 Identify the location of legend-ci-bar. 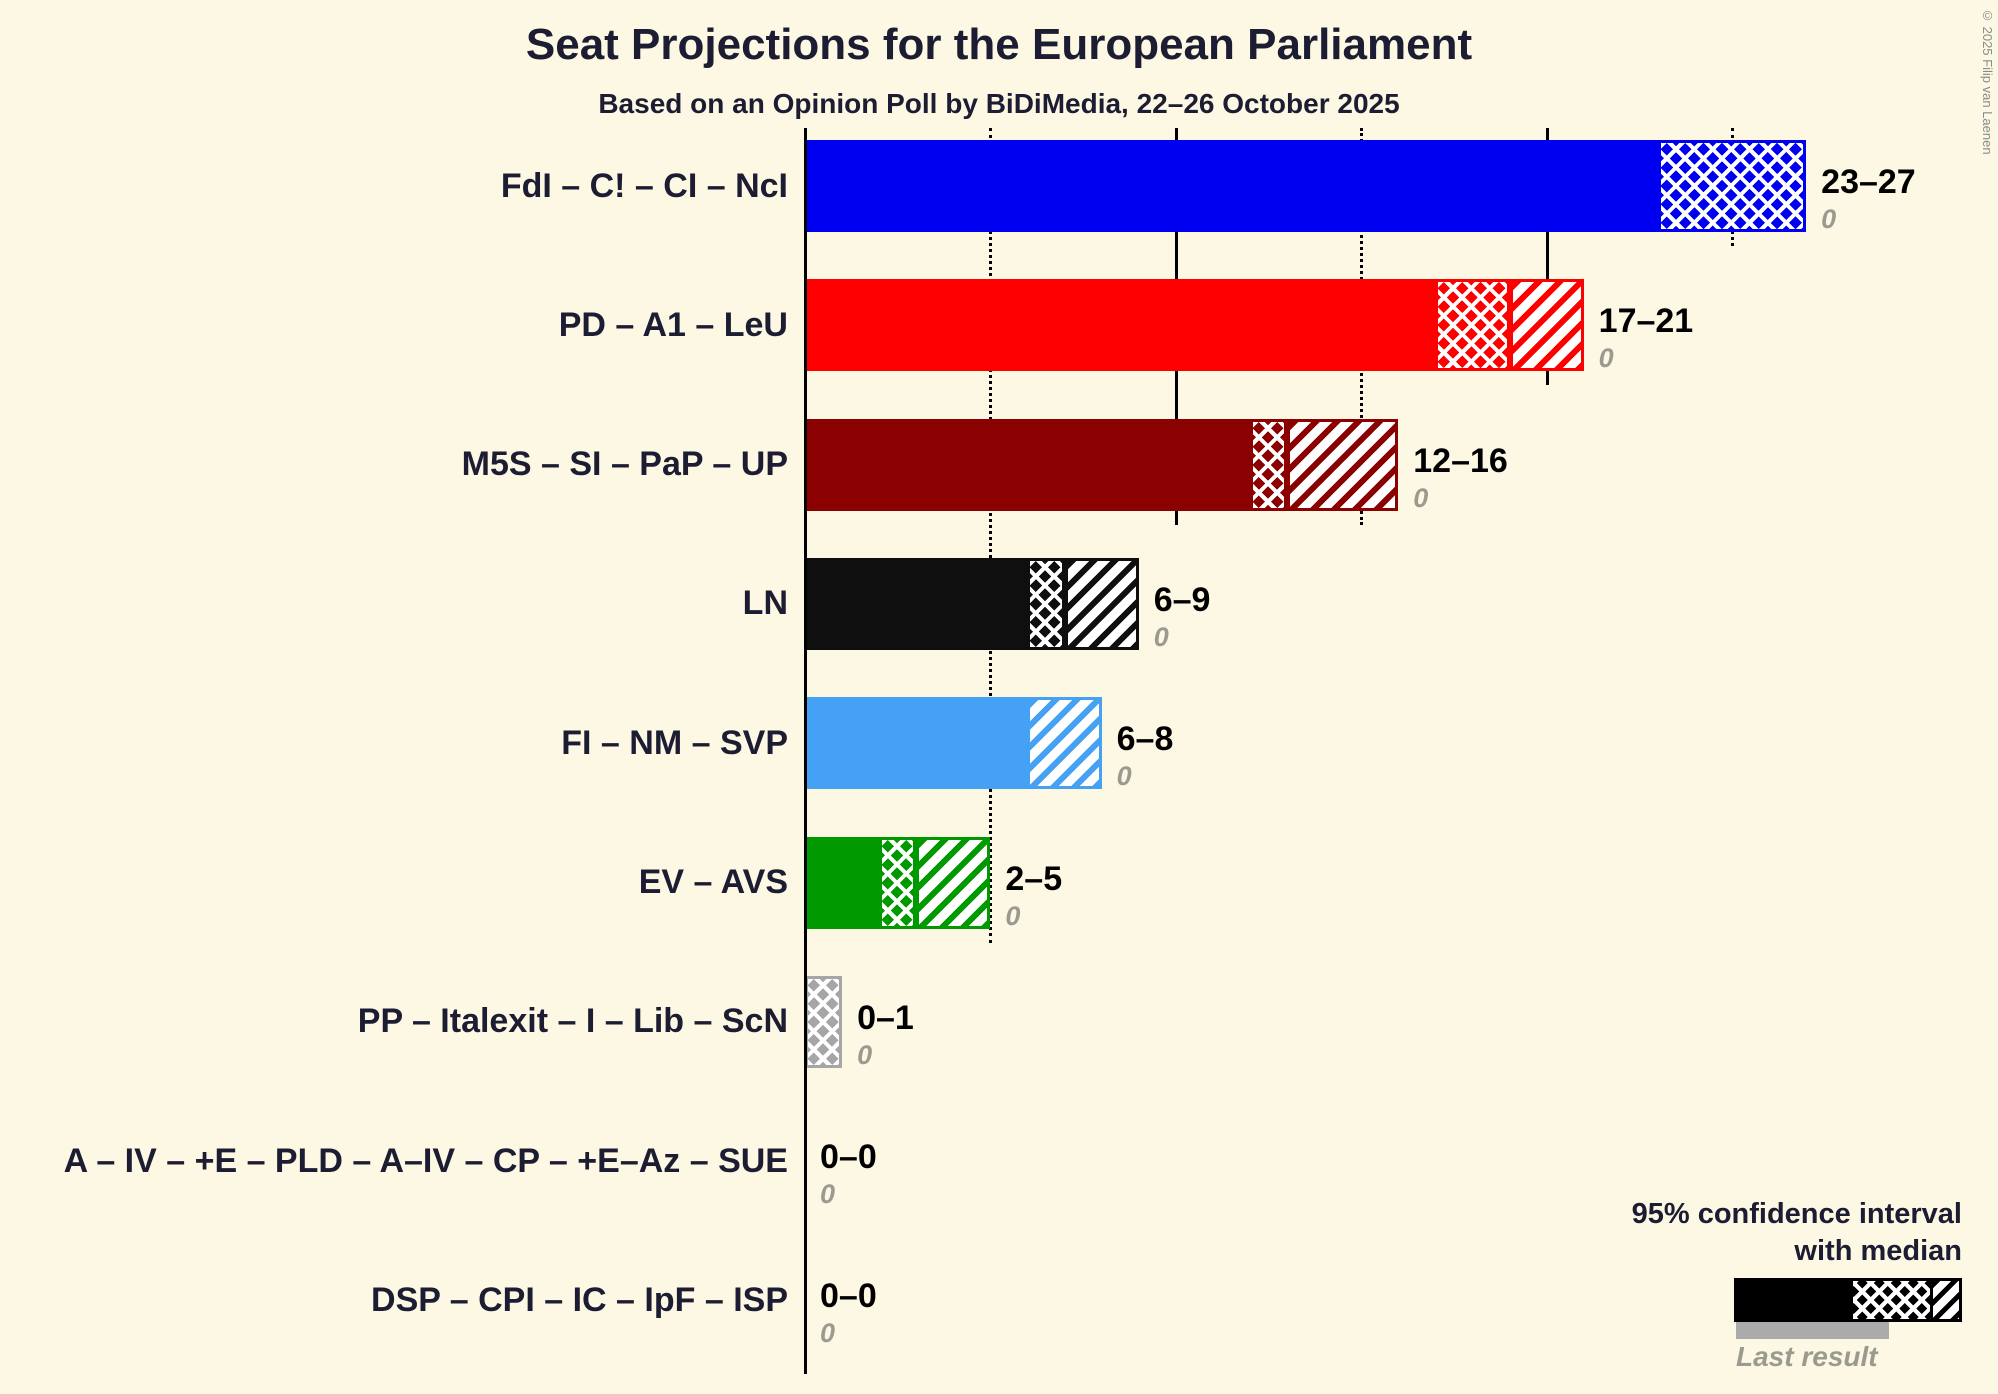
(1848, 1300).